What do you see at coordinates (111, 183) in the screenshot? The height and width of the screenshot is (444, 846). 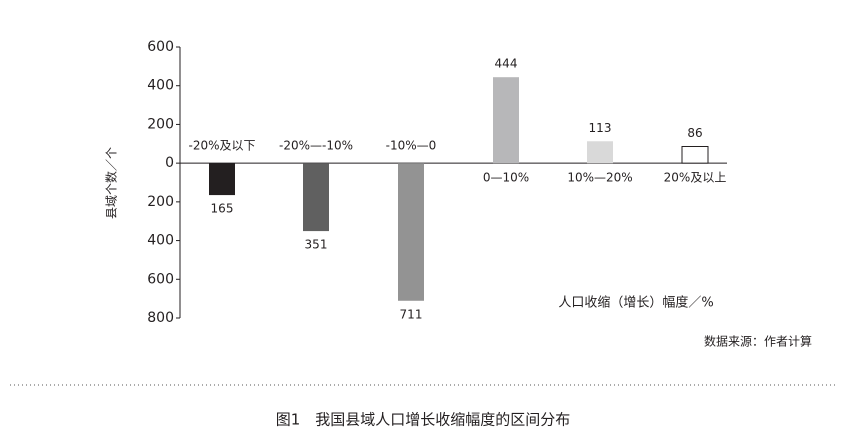 I see `y-axis-label: 县域个数／个` at bounding box center [111, 183].